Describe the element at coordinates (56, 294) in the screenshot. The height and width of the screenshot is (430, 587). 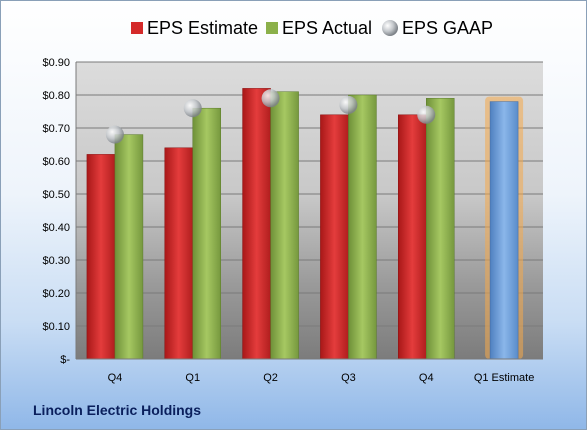
I see `y-tick-label: $0.20` at that location.